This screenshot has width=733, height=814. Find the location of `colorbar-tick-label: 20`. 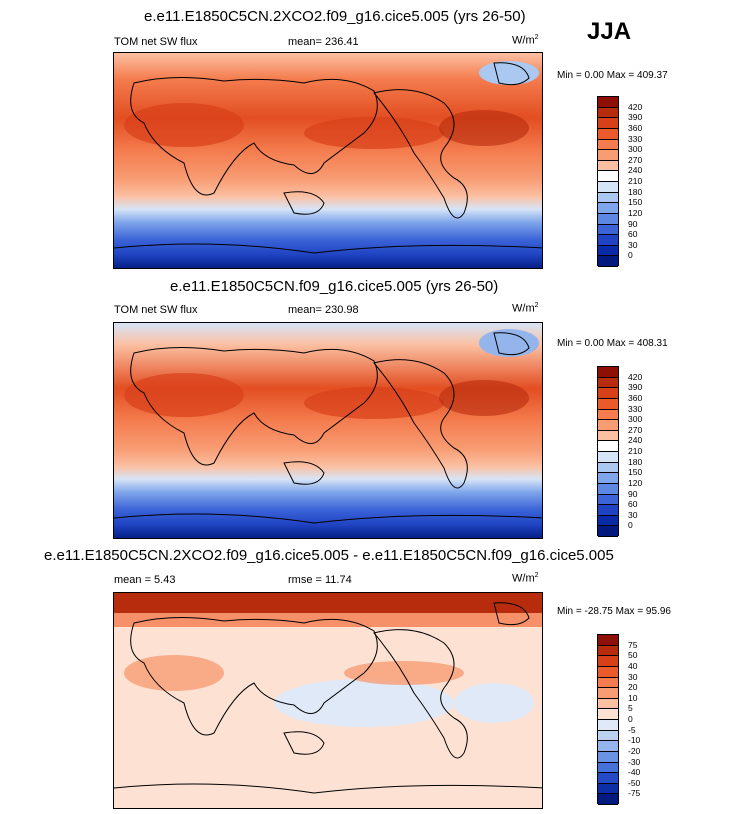

colorbar-tick-label: 20 is located at coordinates (633, 687).